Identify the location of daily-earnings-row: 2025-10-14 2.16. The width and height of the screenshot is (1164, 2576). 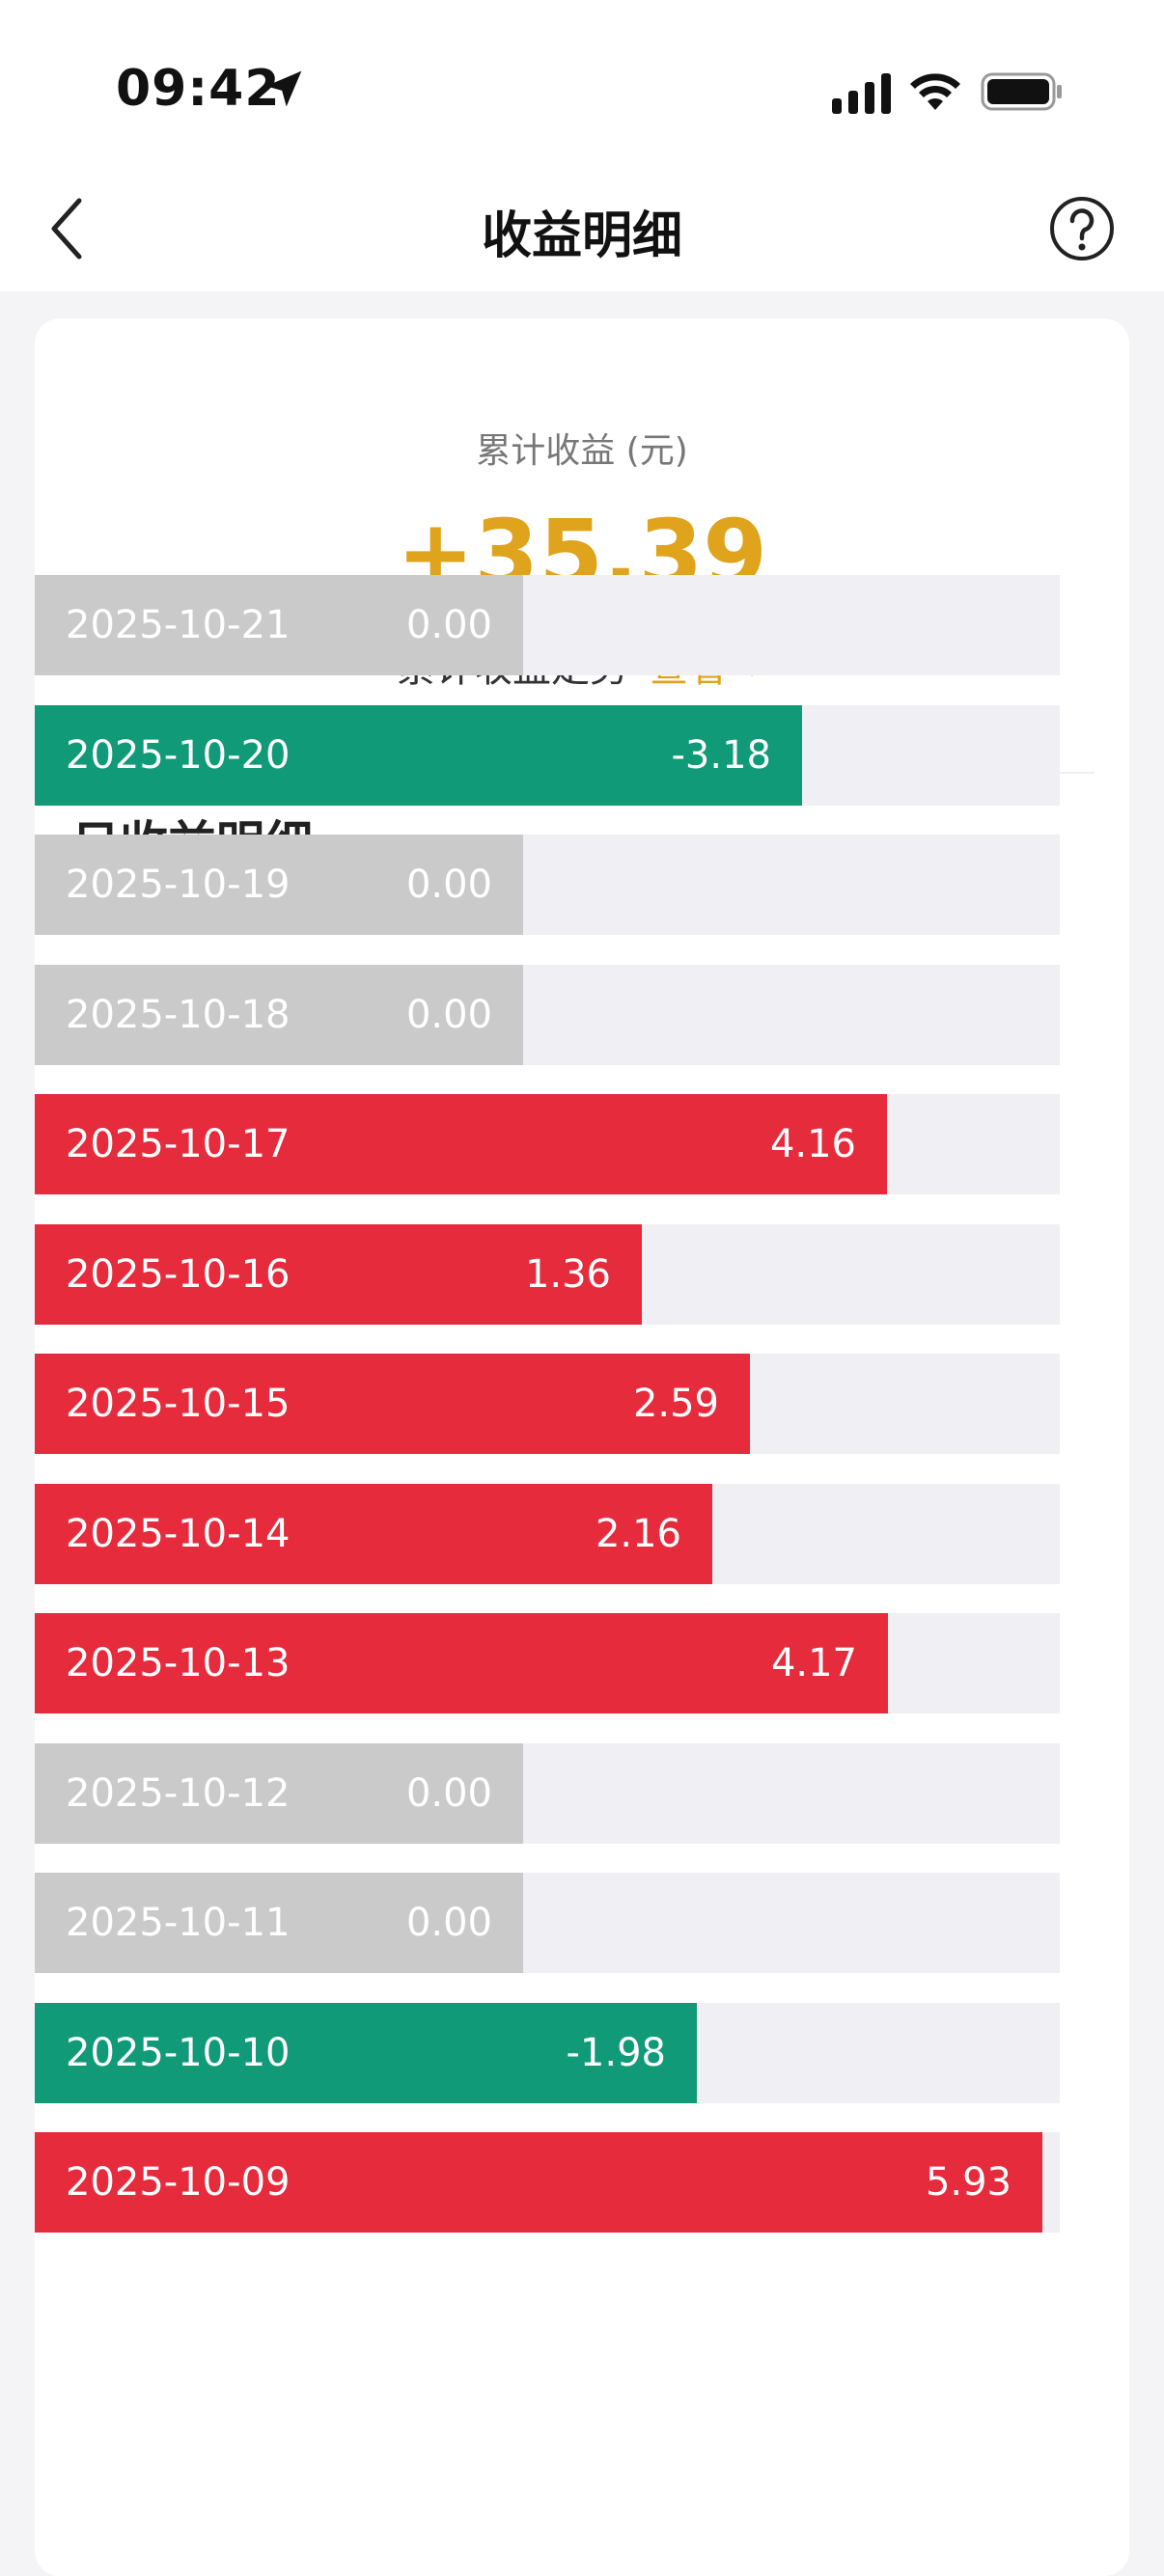
(548, 1533).